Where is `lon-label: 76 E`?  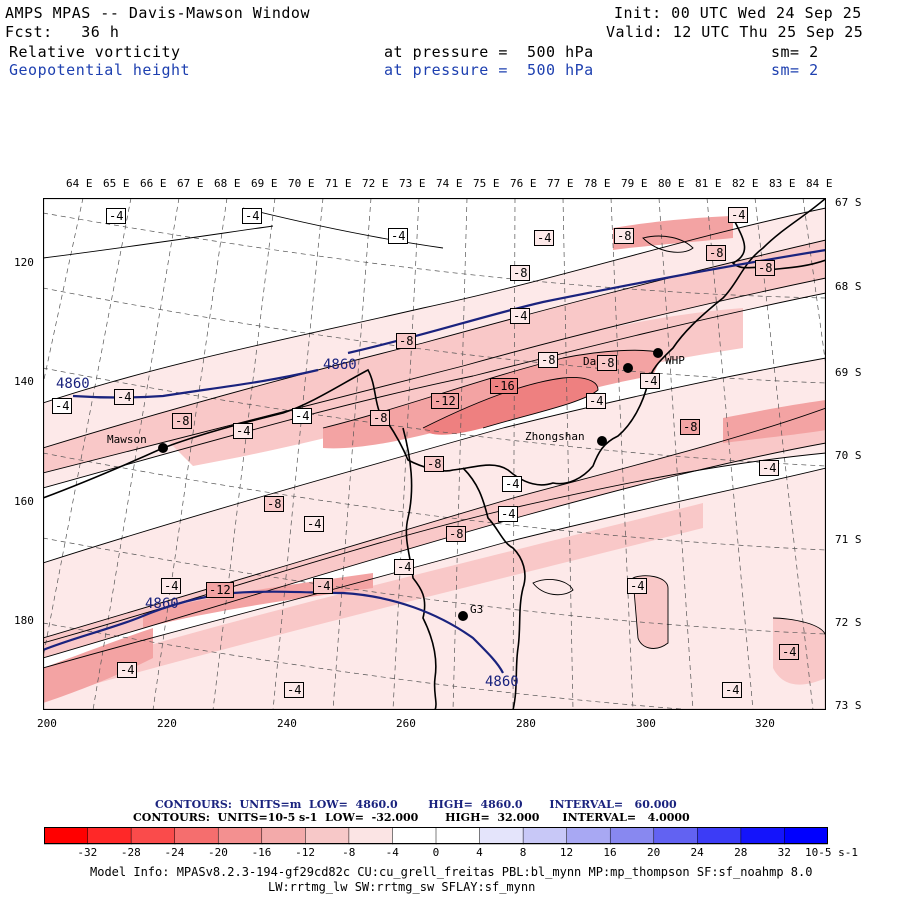
lon-label: 76 E is located at coordinates (523, 183).